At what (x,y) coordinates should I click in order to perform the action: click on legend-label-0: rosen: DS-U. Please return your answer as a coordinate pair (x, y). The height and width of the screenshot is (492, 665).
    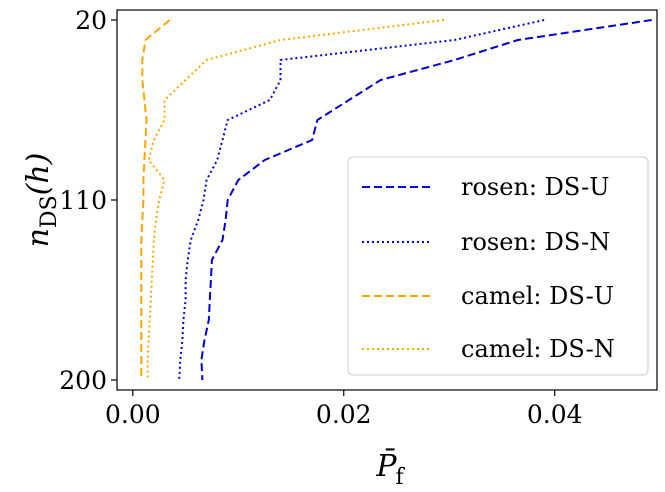
    Looking at the image, I should click on (535, 187).